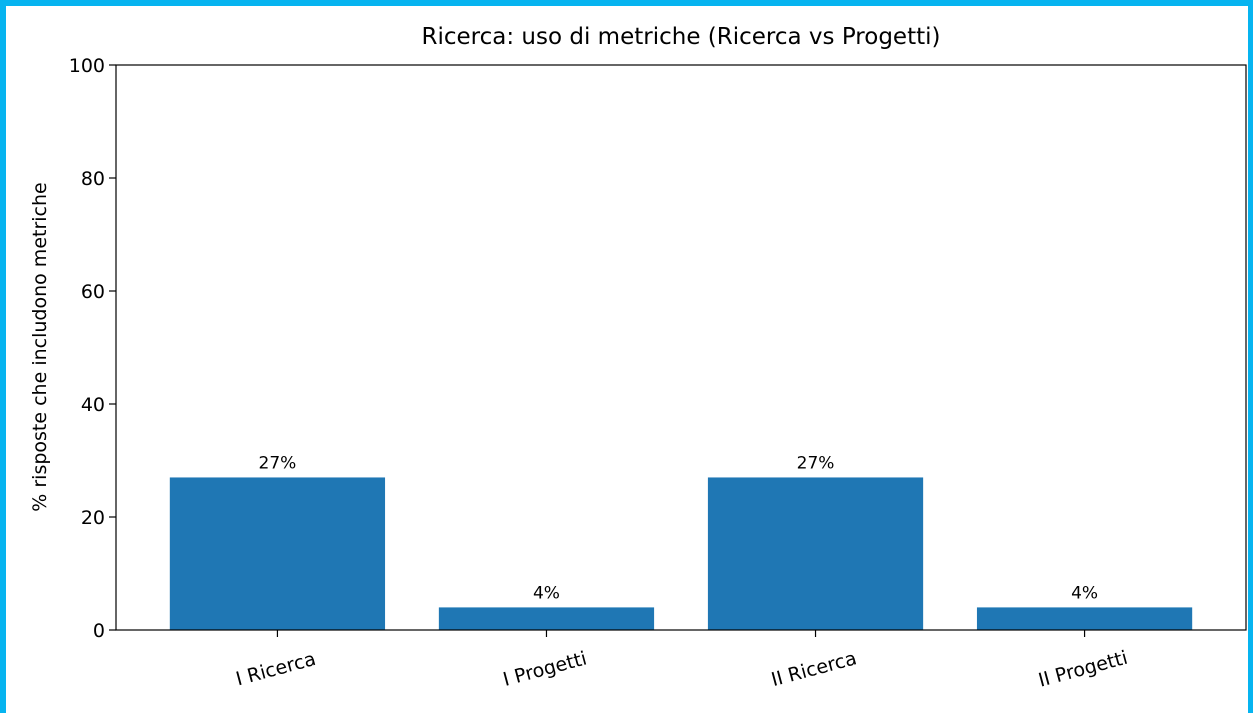 This screenshot has width=1253, height=713. What do you see at coordinates (93, 292) in the screenshot?
I see `y-tick-label: 60` at bounding box center [93, 292].